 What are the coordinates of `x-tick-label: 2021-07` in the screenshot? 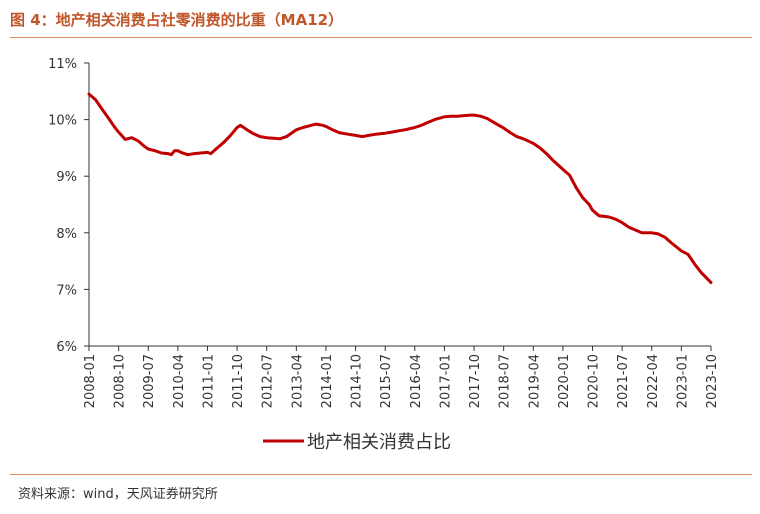 It's located at (623, 381).